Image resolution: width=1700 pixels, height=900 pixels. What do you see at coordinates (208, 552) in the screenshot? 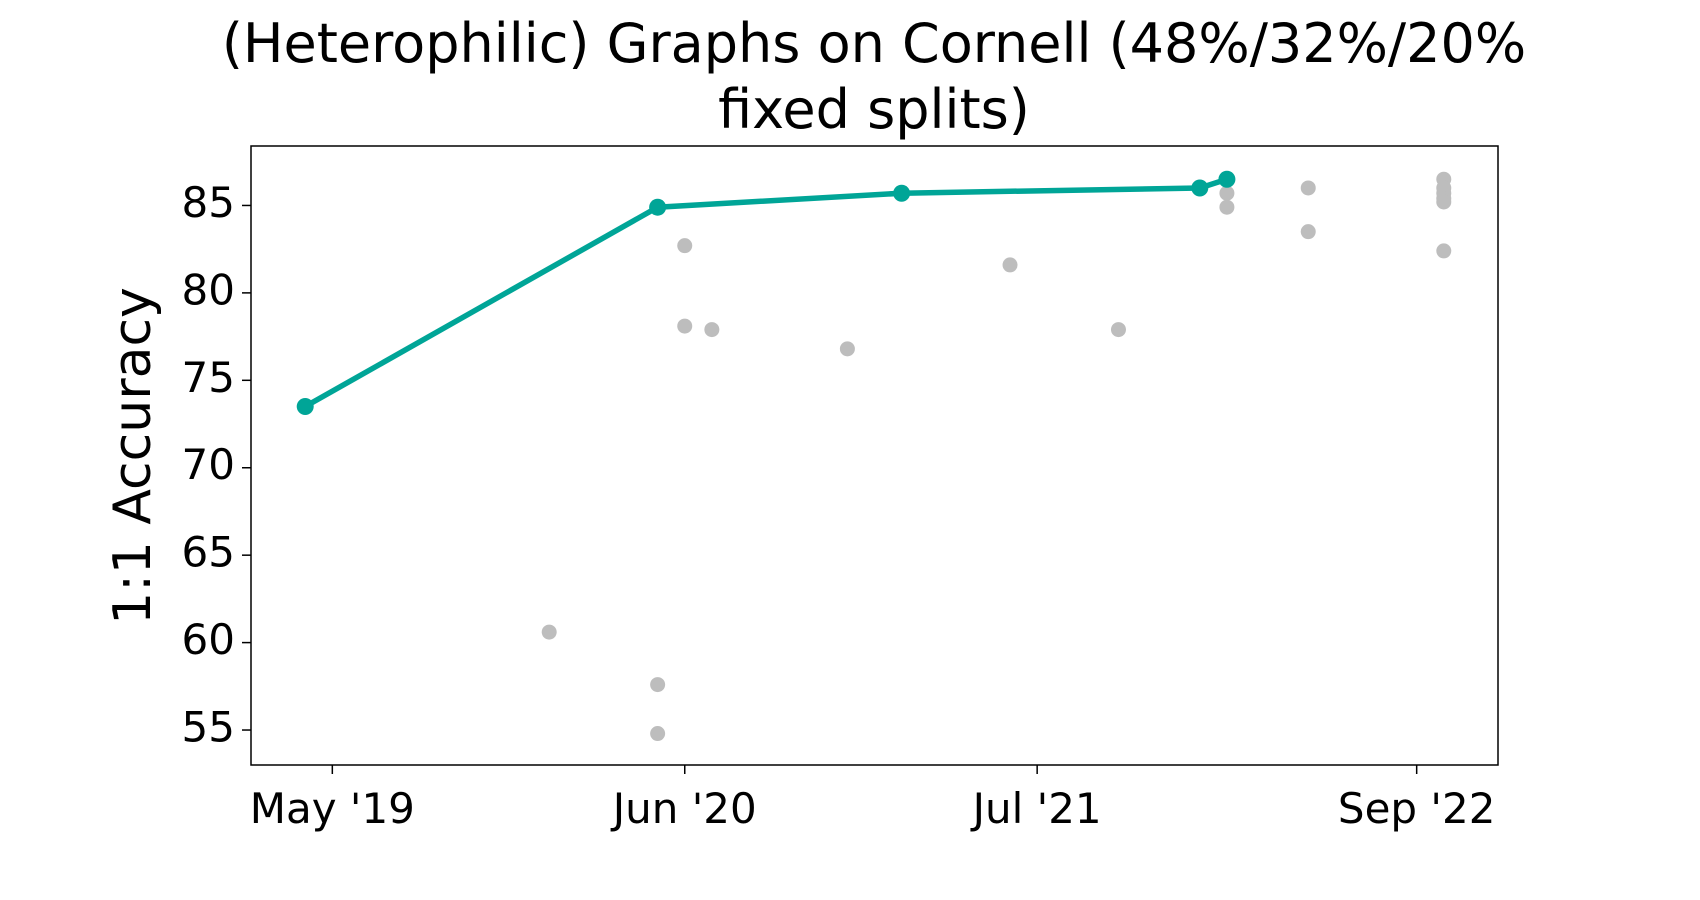
I see `y-tick-label: 65` at bounding box center [208, 552].